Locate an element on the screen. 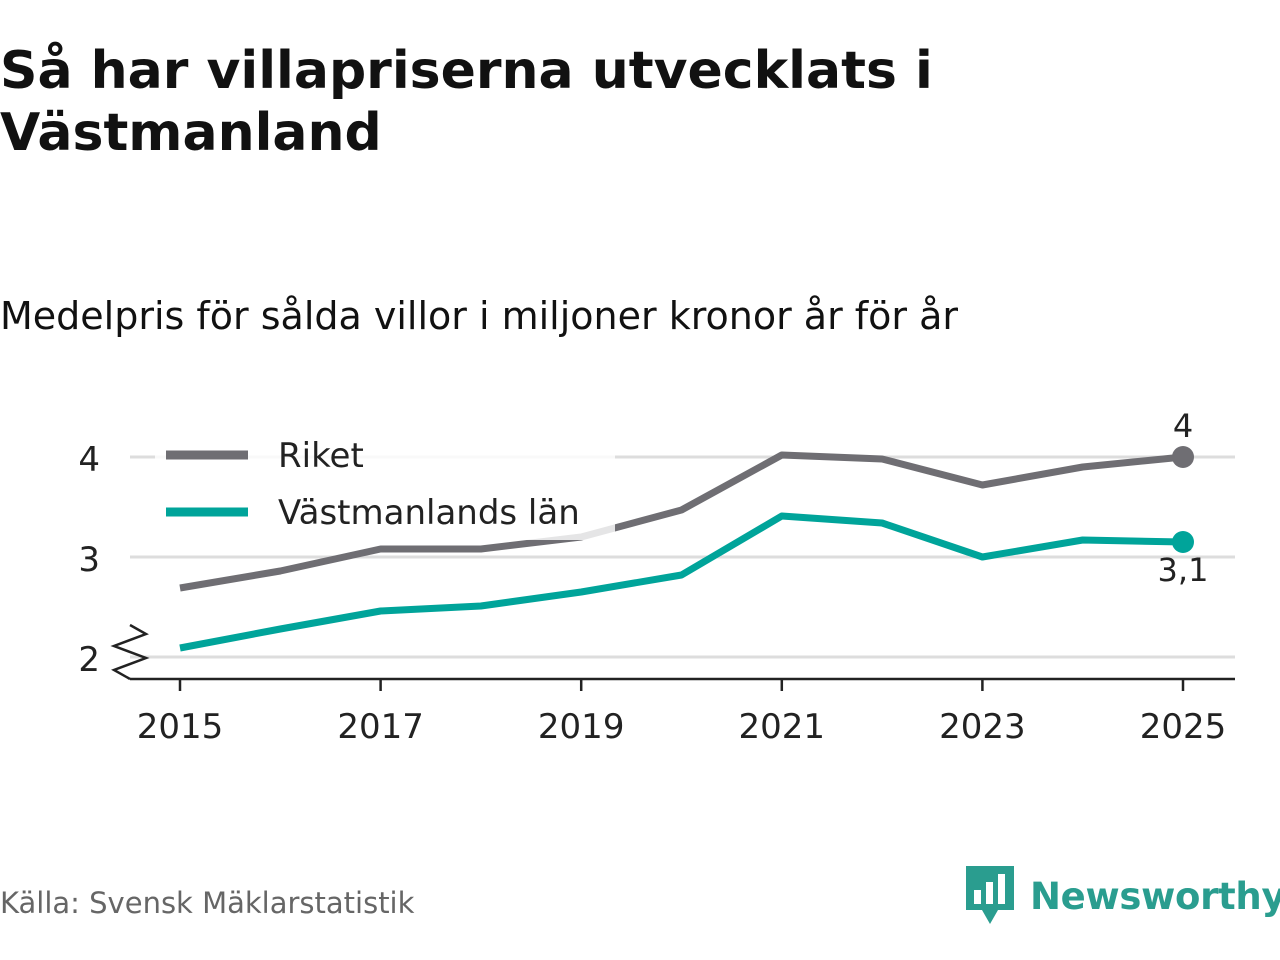  end-label-riket: 4 is located at coordinates (1183, 426).